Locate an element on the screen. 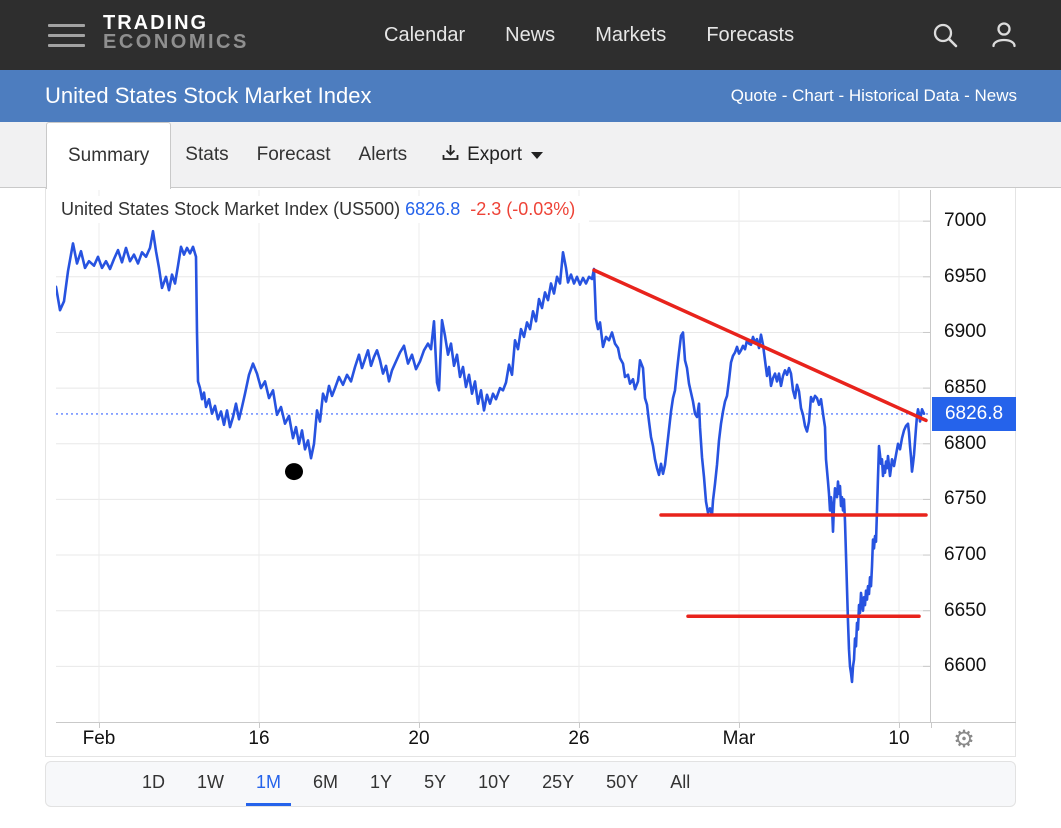 This screenshot has width=1061, height=828. user-account-icon is located at coordinates (1004, 35).